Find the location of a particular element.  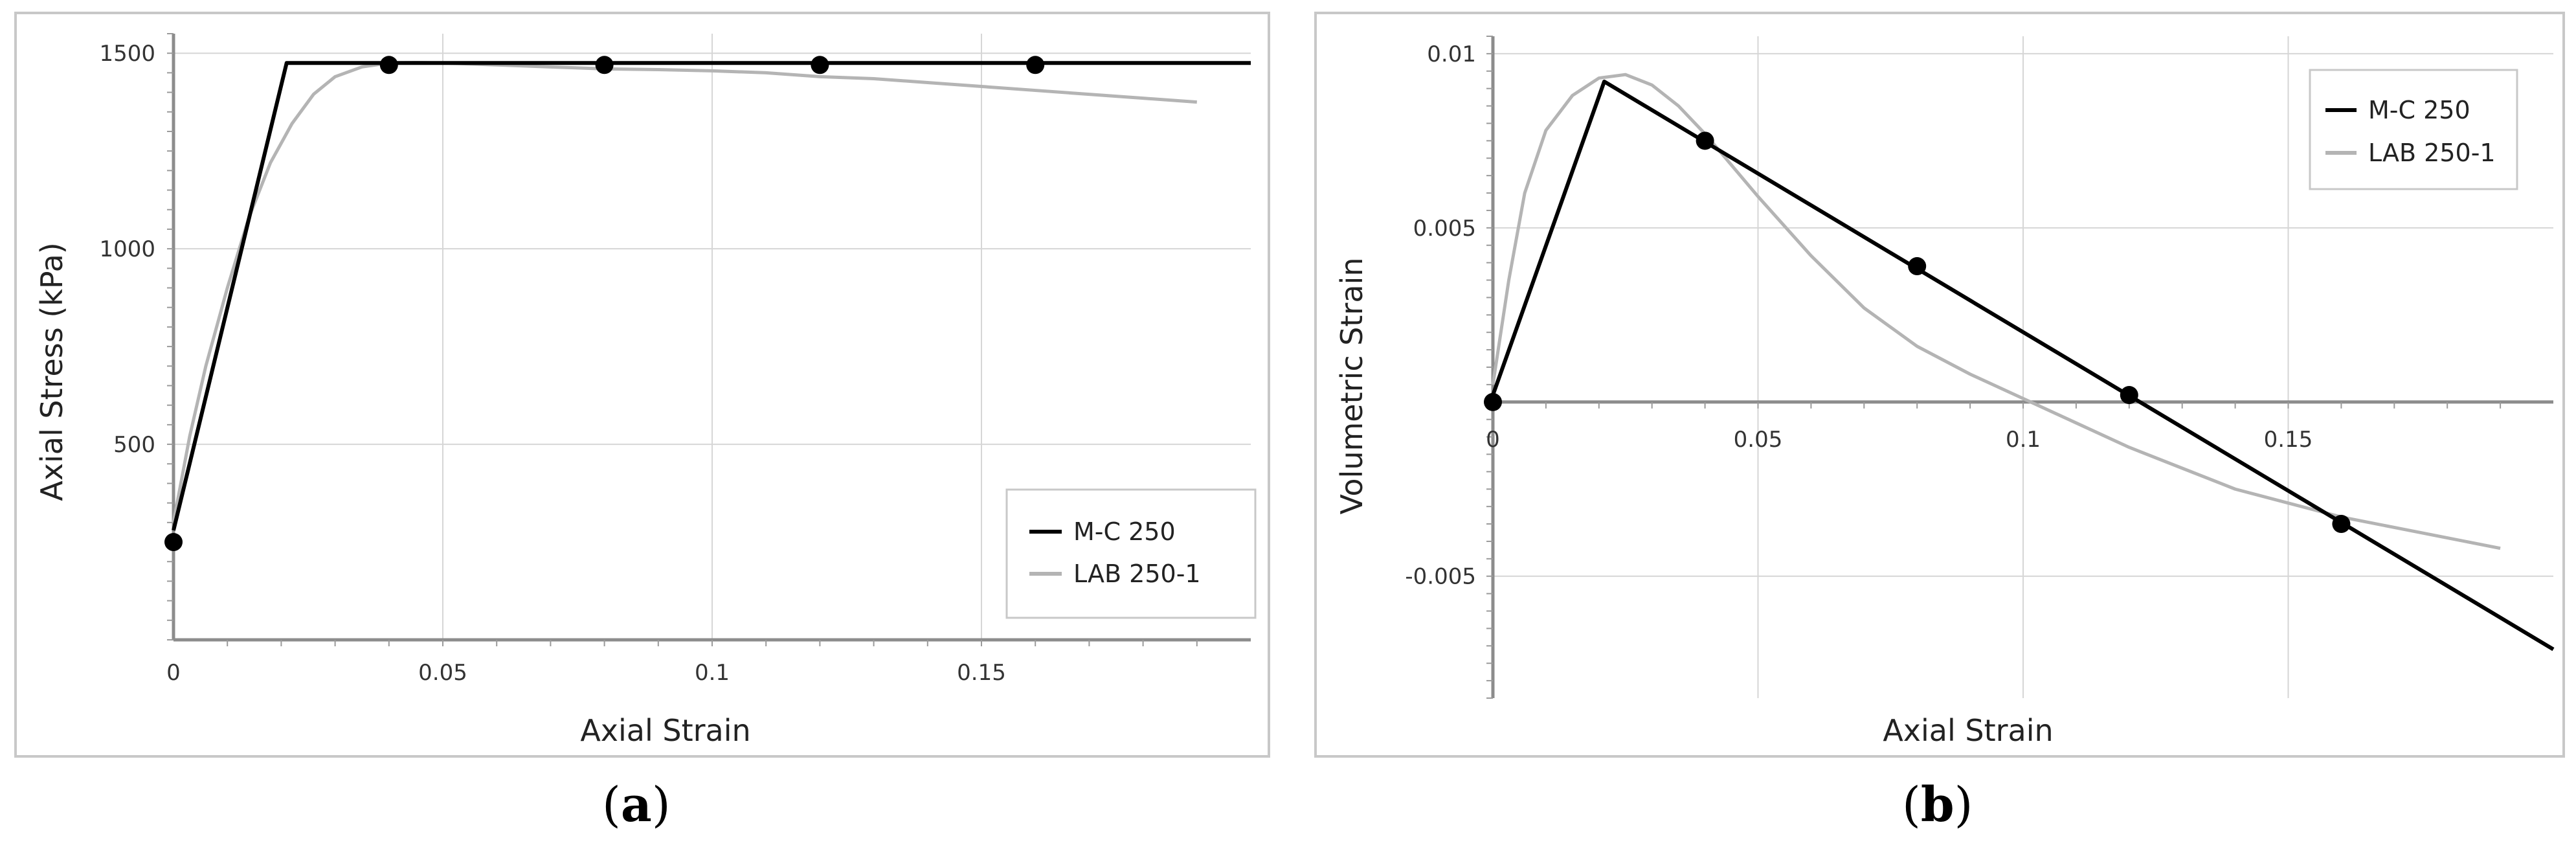

legend-box-a is located at coordinates (1131, 554).